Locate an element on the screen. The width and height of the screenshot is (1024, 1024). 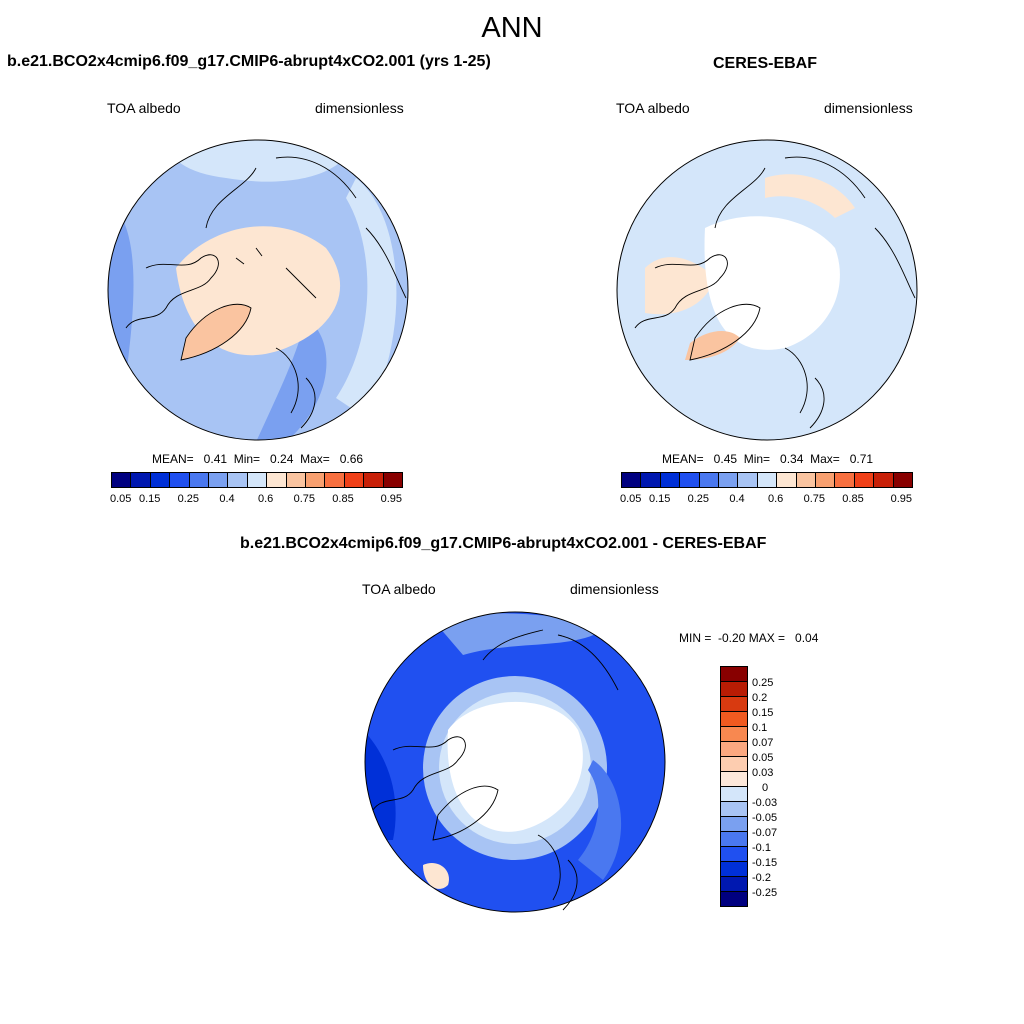
diff-colorbar-tick-label: -0.1 is located at coordinates (761, 848).